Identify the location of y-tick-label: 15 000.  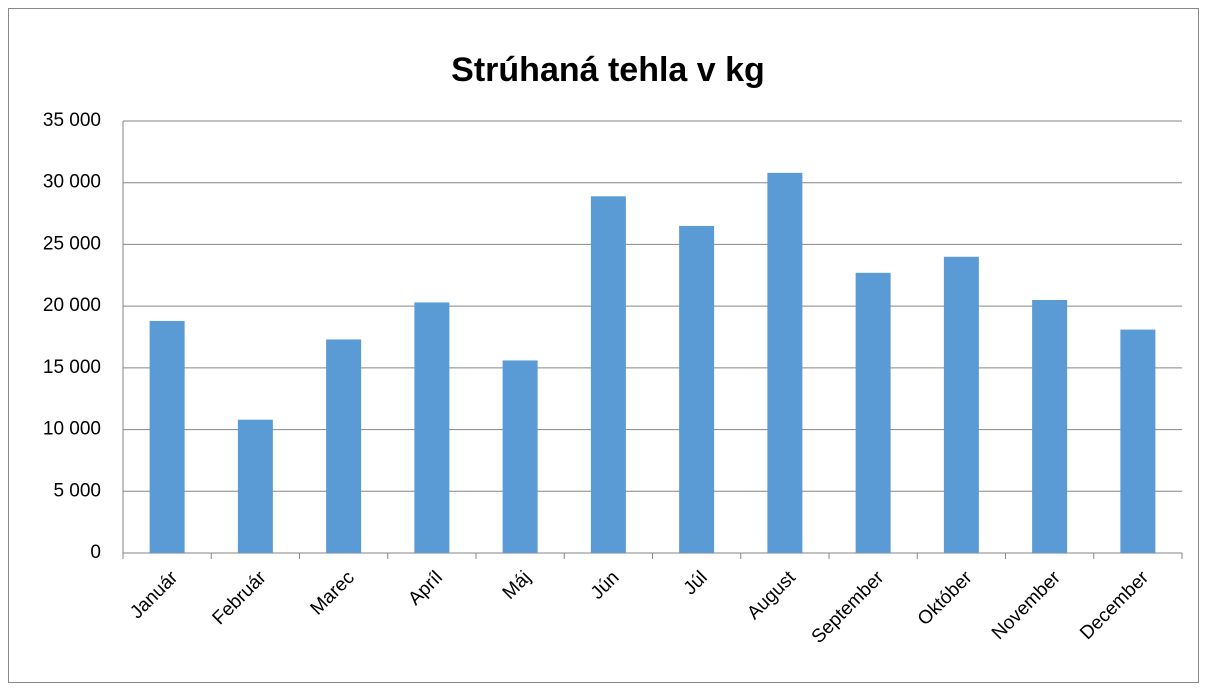
(72, 367).